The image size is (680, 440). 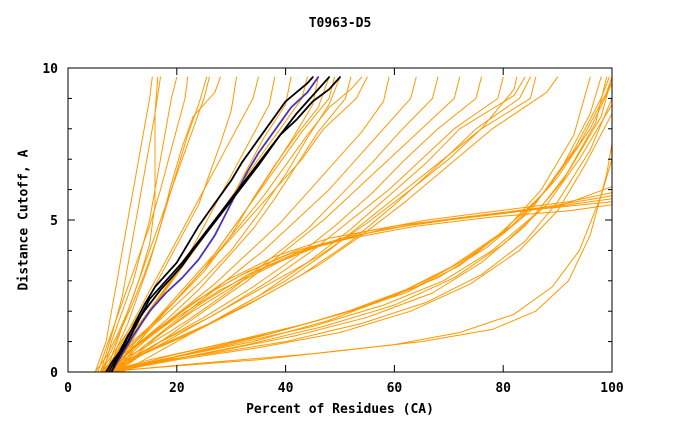 What do you see at coordinates (340, 409) in the screenshot?
I see `x-axis-label: Percent of Residues (CA)` at bounding box center [340, 409].